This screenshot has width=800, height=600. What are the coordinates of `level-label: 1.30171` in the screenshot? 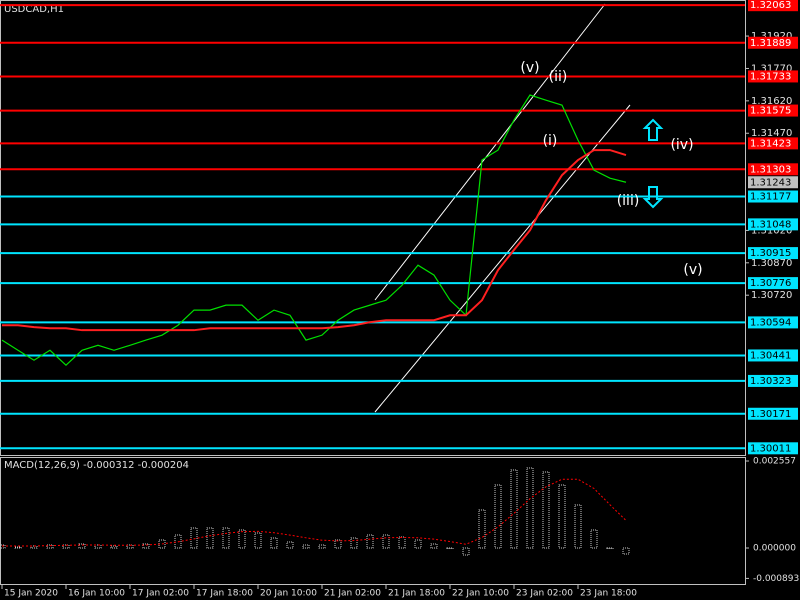 It's located at (770, 414).